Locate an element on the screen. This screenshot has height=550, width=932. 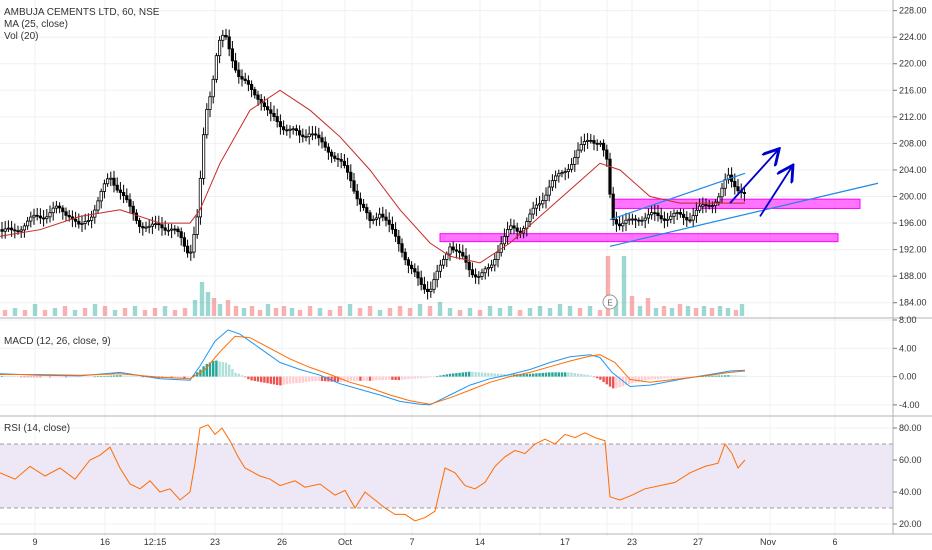
earnings-marker: E is located at coordinates (610, 302).